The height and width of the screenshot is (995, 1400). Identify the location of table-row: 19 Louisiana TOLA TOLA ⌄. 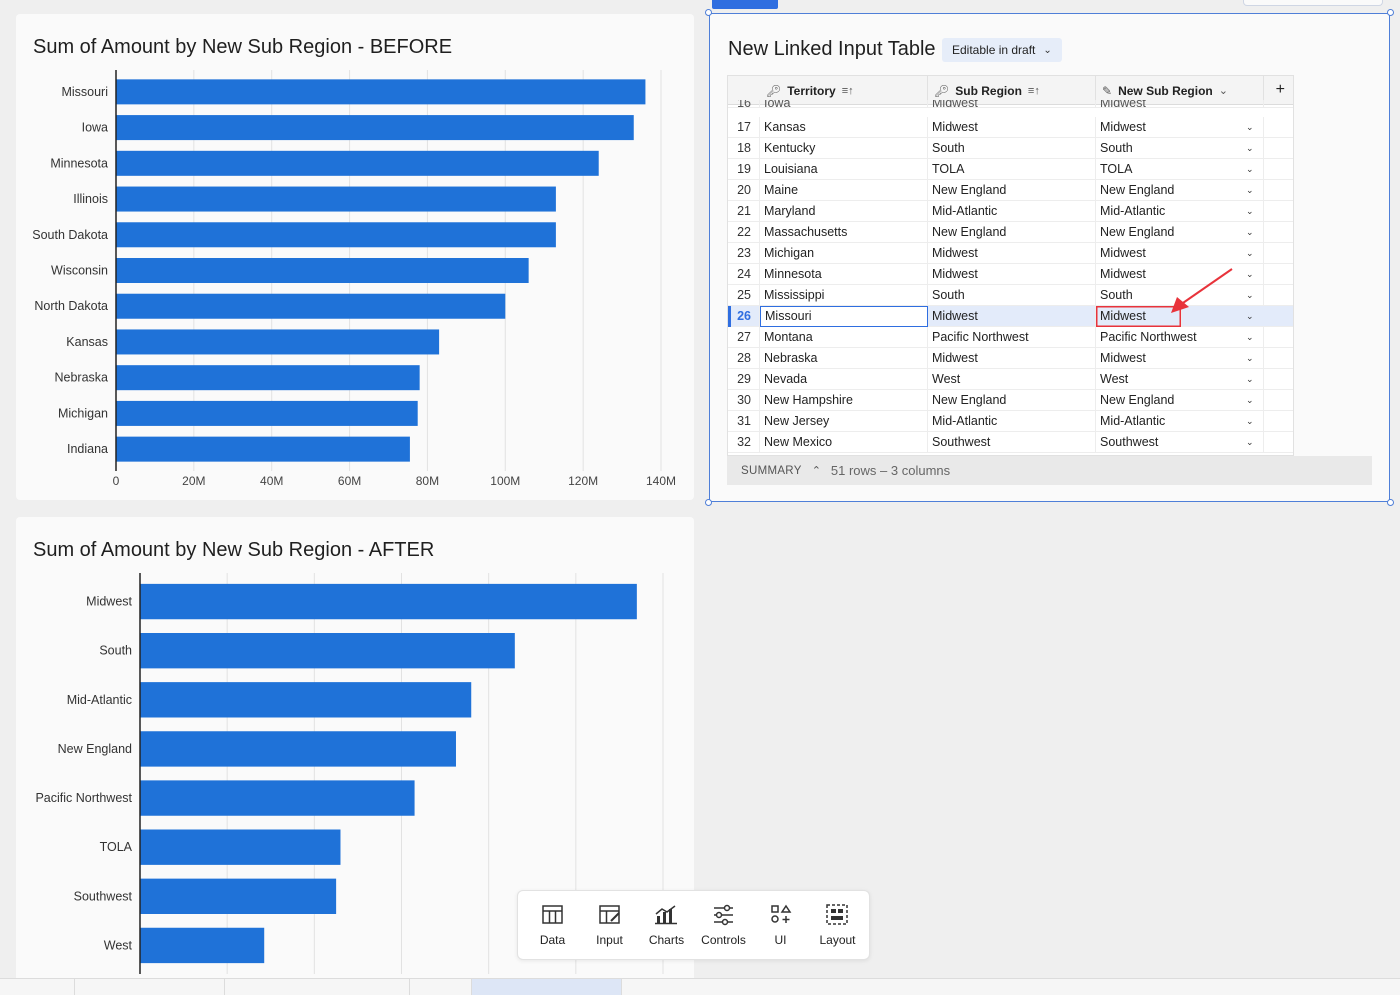
(1010, 169).